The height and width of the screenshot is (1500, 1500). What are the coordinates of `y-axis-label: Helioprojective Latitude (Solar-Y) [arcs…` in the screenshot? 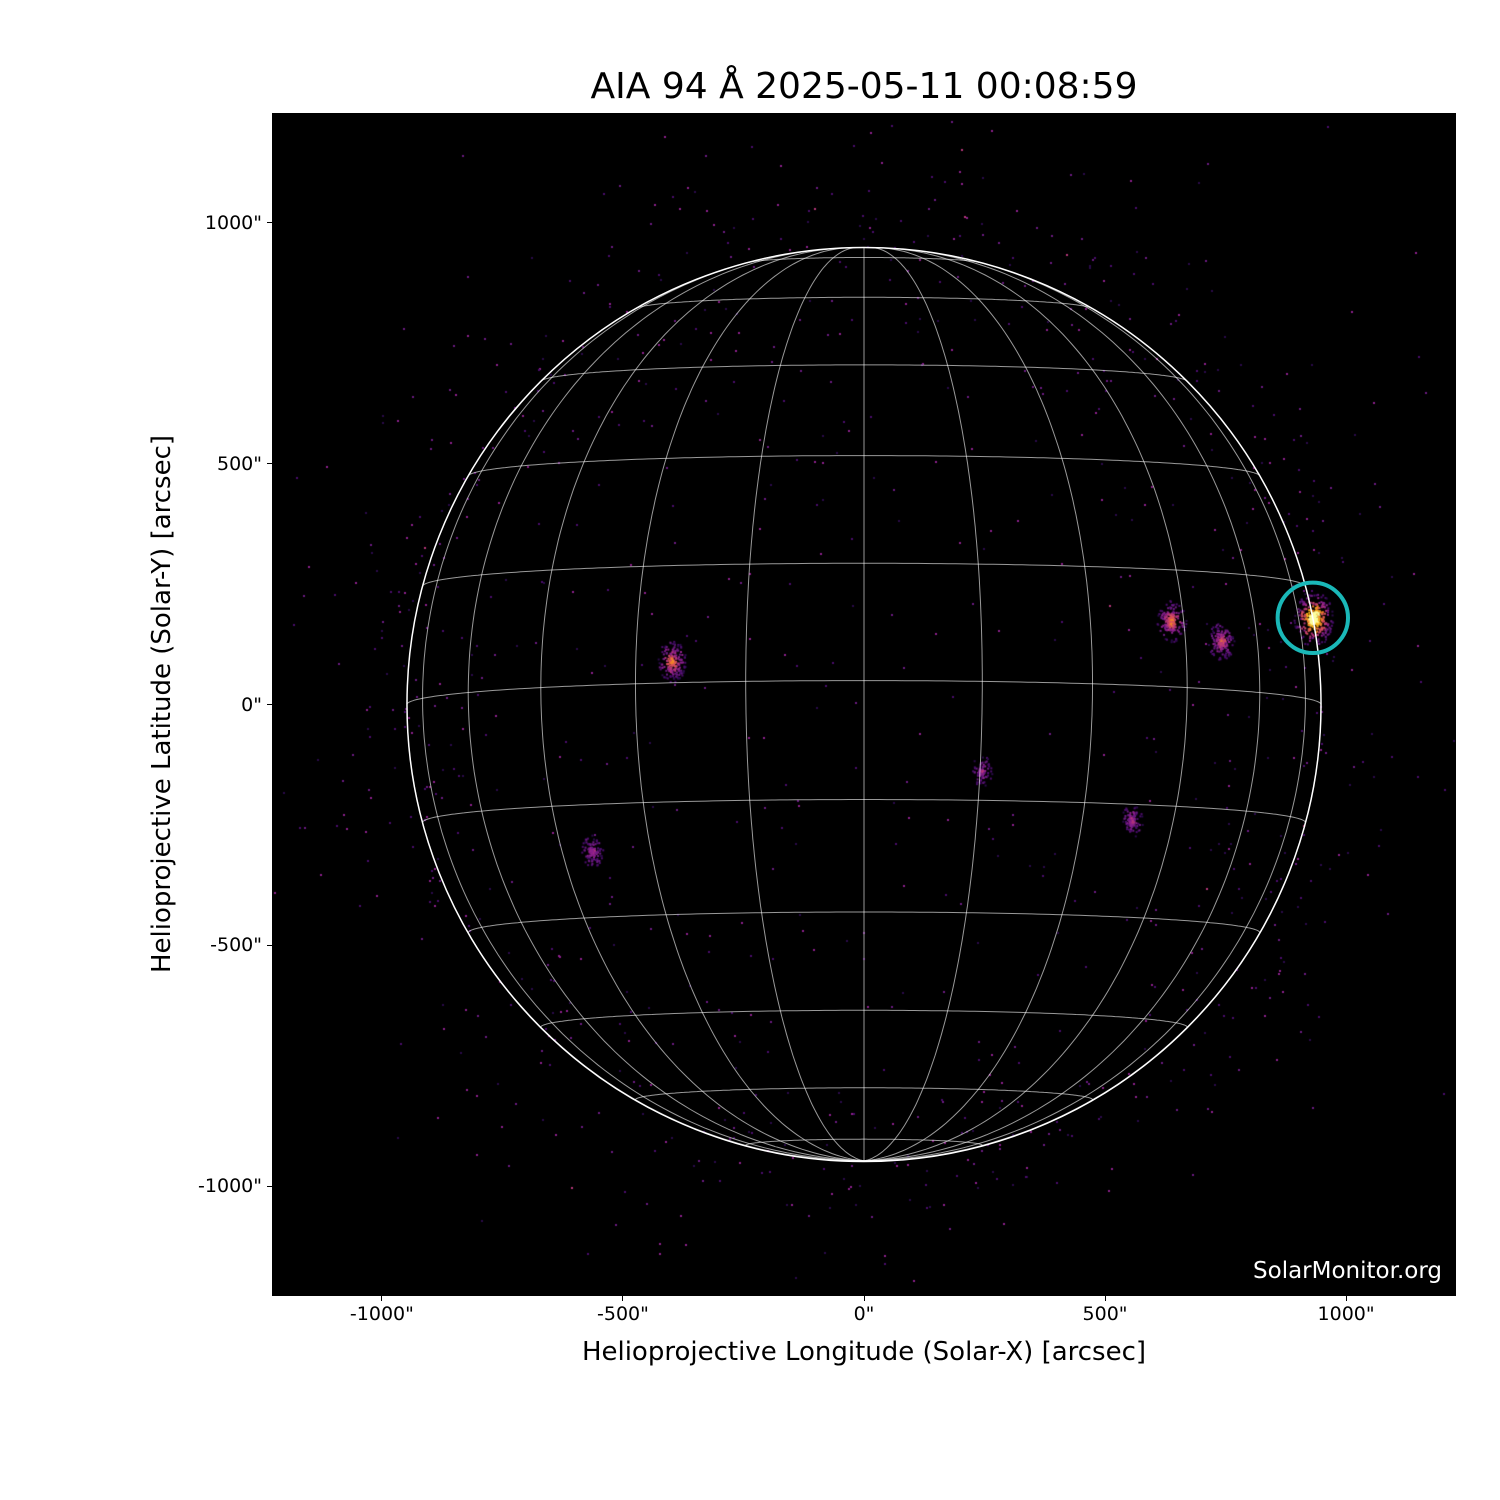 It's located at (162, 704).